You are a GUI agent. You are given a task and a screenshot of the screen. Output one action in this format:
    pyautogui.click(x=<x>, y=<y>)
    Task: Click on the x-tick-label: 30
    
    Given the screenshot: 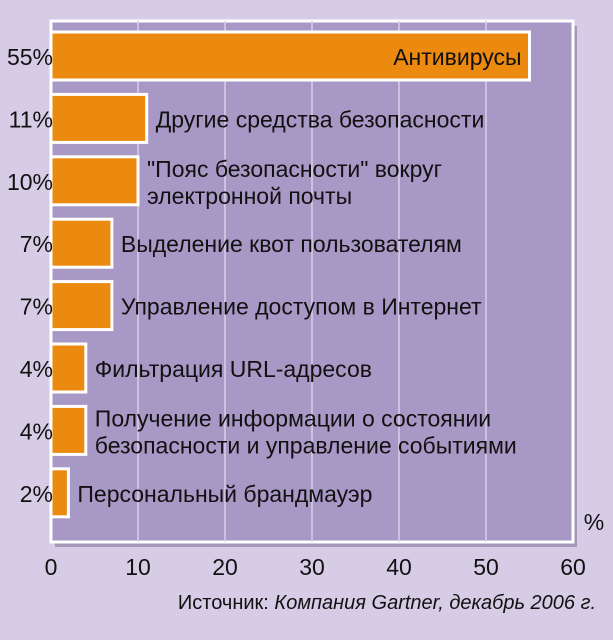 What is the action you would take?
    pyautogui.click(x=312, y=567)
    